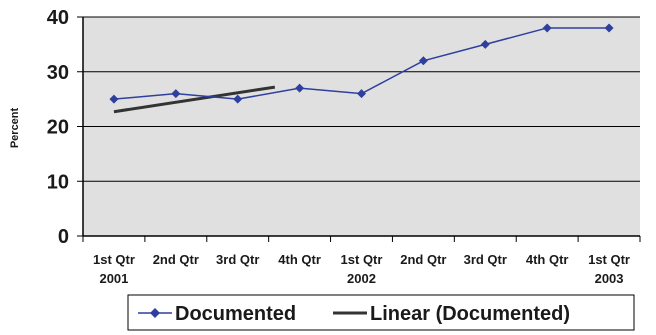  Describe the element at coordinates (609, 278) in the screenshot. I see `x-tick-year-8: 2003` at that location.